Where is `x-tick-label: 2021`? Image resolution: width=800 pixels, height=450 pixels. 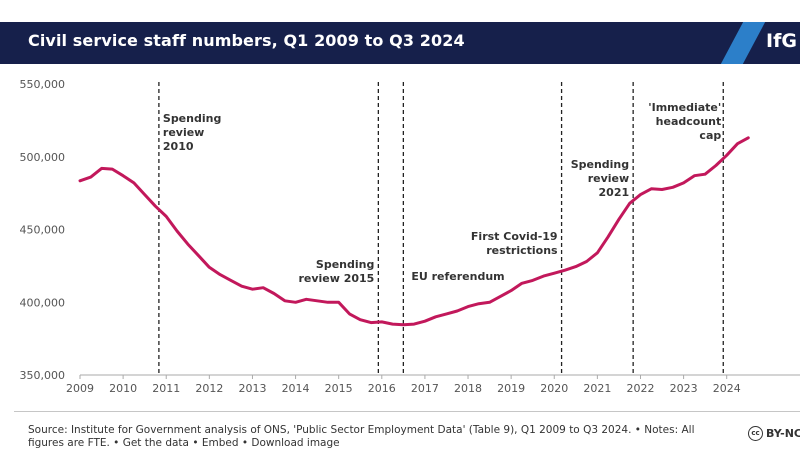
x-tick-label: 2021 is located at coordinates (597, 388).